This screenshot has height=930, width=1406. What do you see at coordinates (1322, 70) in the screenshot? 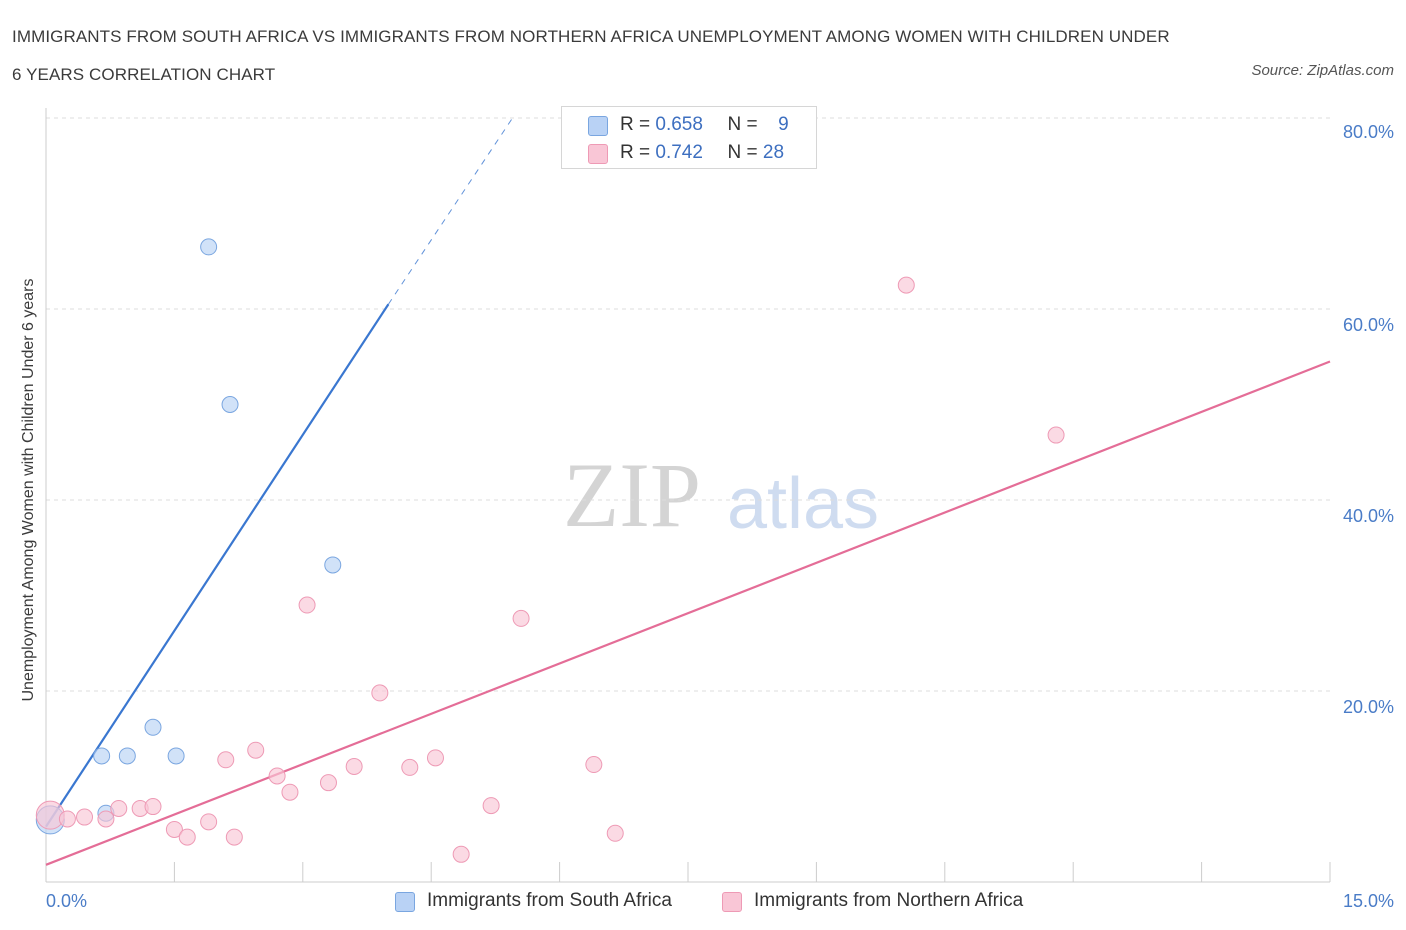
I see `source-label: Source: ZipAtlas.com` at bounding box center [1322, 70].